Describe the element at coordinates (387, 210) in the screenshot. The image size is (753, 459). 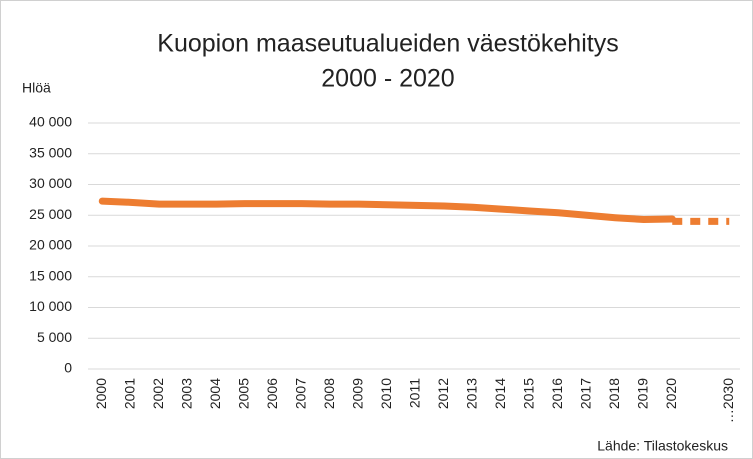
I see `line-series` at that location.